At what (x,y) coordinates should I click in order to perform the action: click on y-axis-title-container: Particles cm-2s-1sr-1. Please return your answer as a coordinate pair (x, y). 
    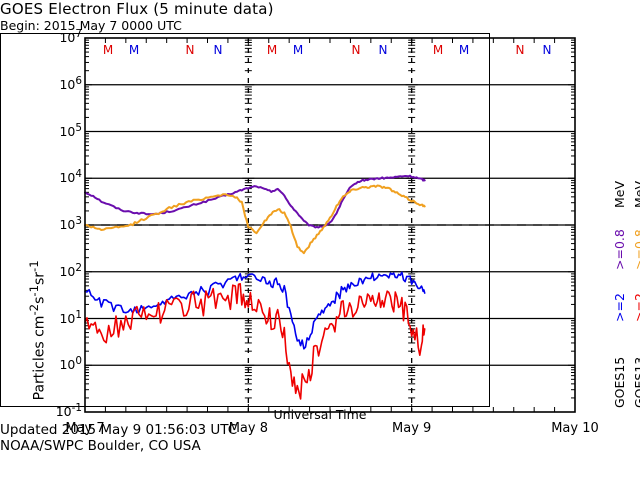
    Looking at the image, I should click on (26, 265).